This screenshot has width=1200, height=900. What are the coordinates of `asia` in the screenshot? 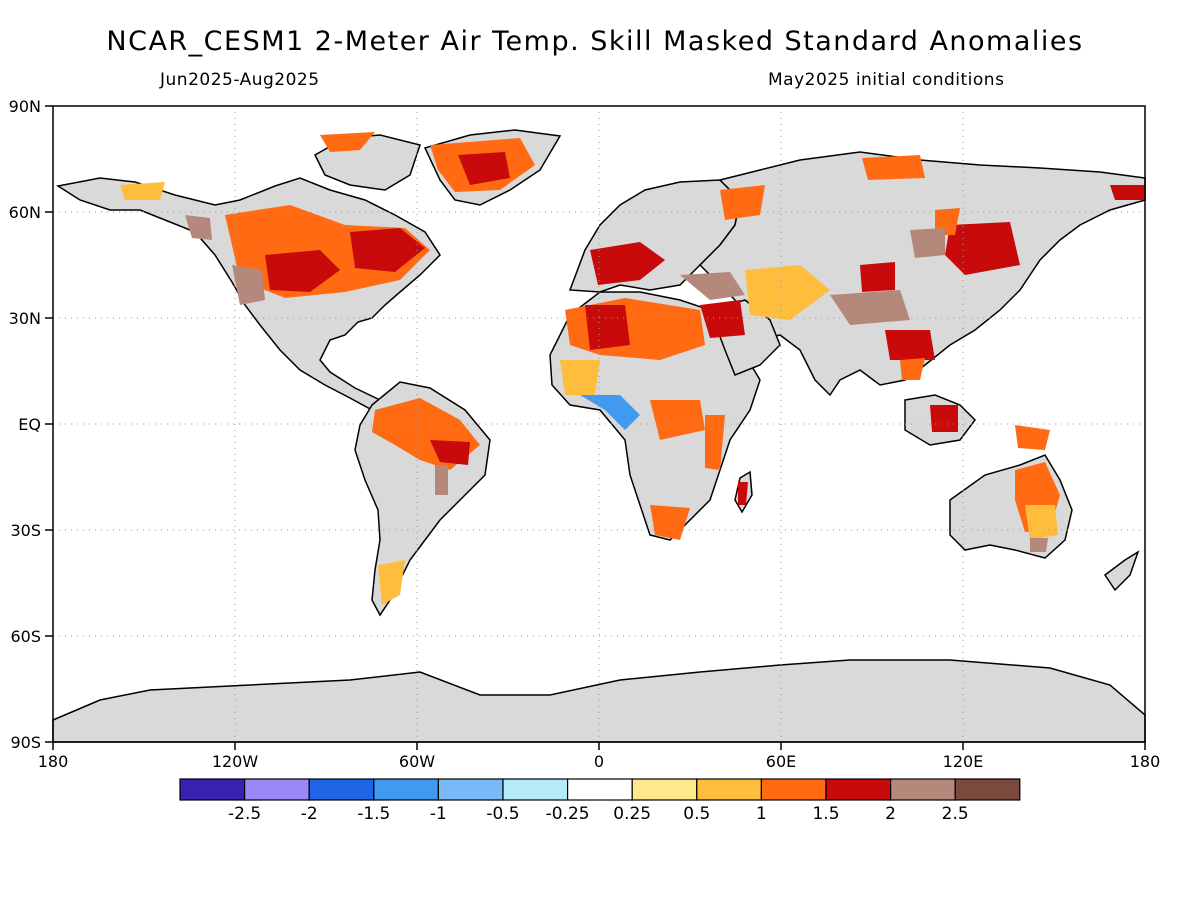 It's located at (922, 274).